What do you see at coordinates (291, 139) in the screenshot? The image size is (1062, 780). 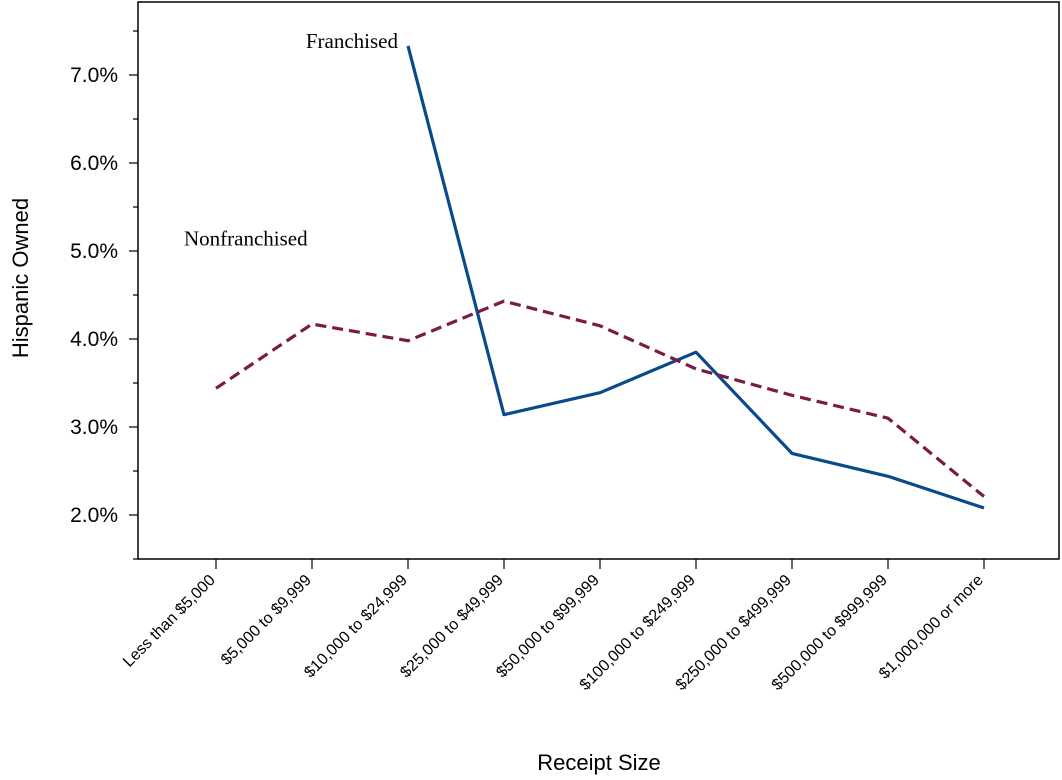 I see `series-label-layer: Franchised Nonfranchised` at bounding box center [291, 139].